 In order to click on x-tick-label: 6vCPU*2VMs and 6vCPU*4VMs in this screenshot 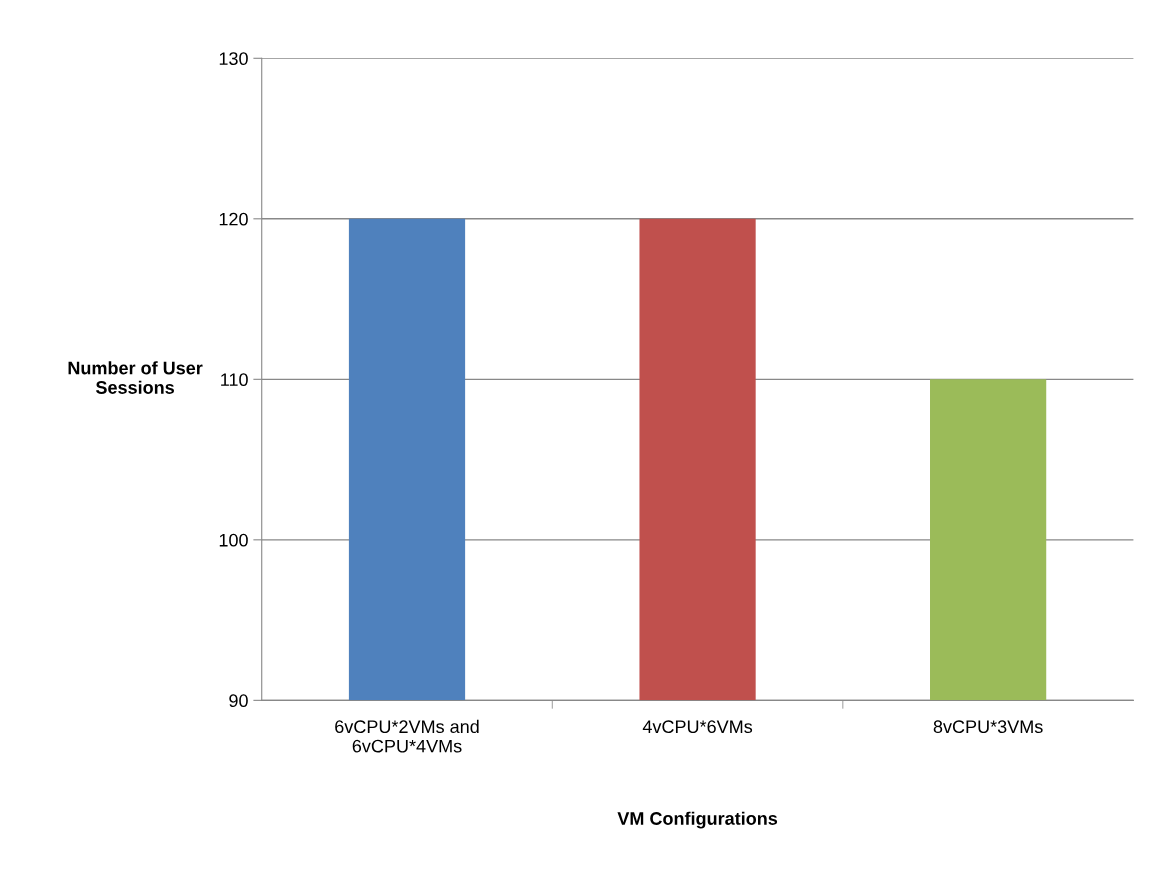, I will do `click(407, 736)`.